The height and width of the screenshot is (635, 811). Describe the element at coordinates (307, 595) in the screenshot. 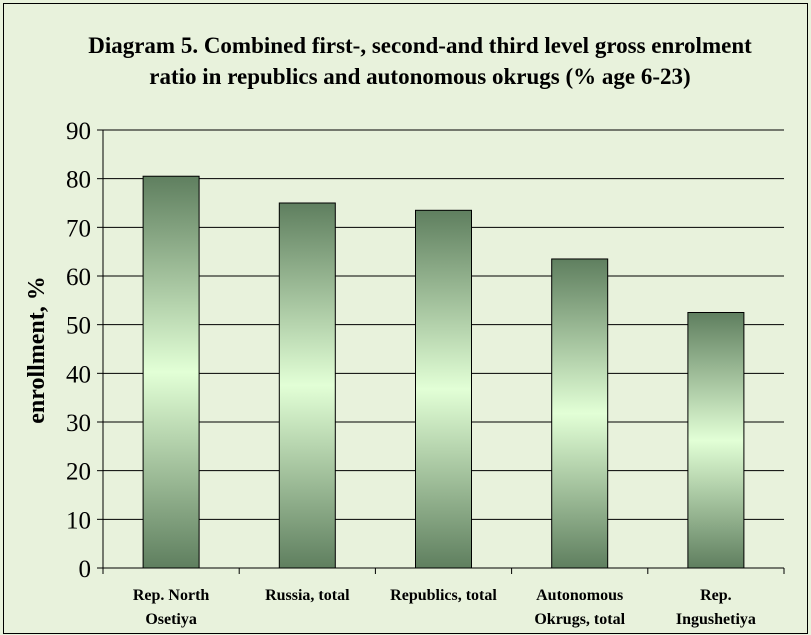

I see `x-category-label: Russia, total` at that location.